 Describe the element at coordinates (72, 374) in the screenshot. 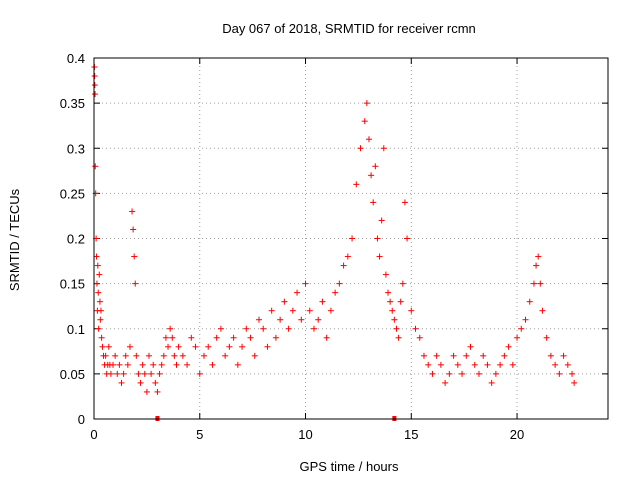

I see `y-tick-label: 0.05` at that location.